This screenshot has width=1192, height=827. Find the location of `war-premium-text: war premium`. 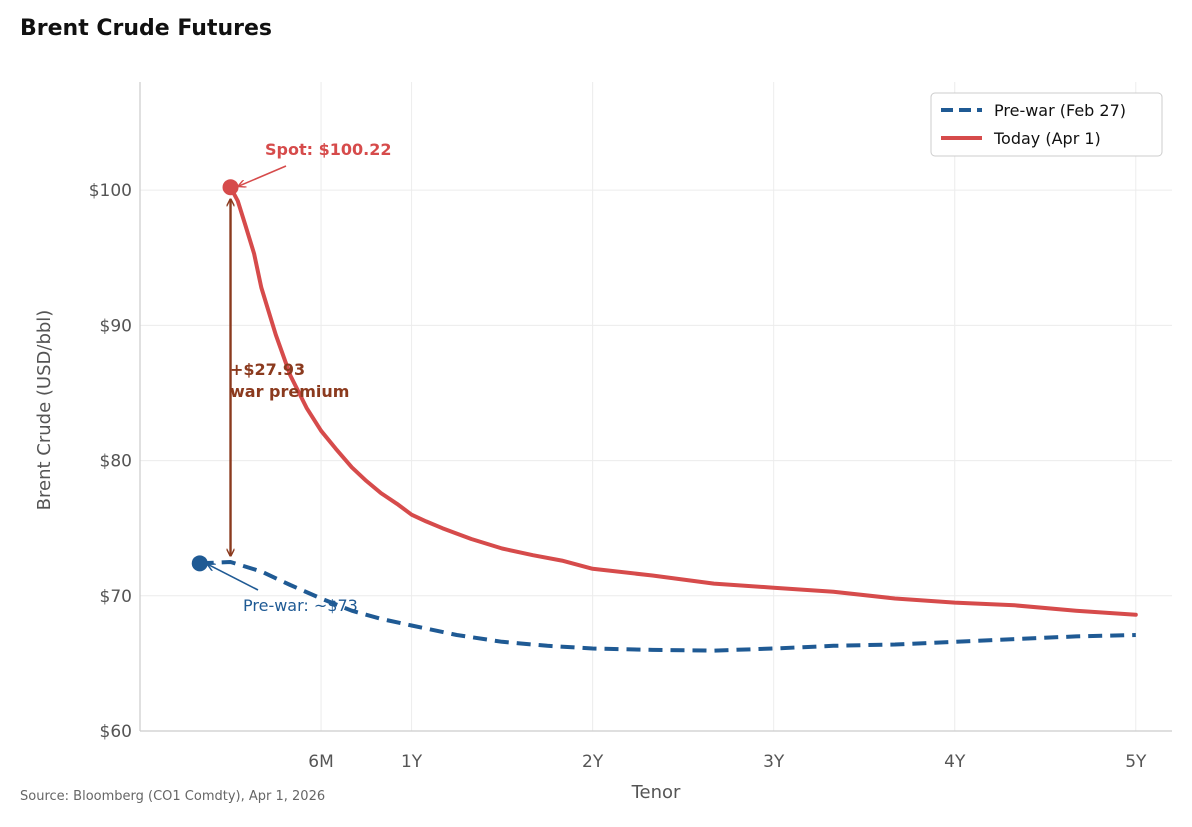

war-premium-text: war premium is located at coordinates (289, 391).